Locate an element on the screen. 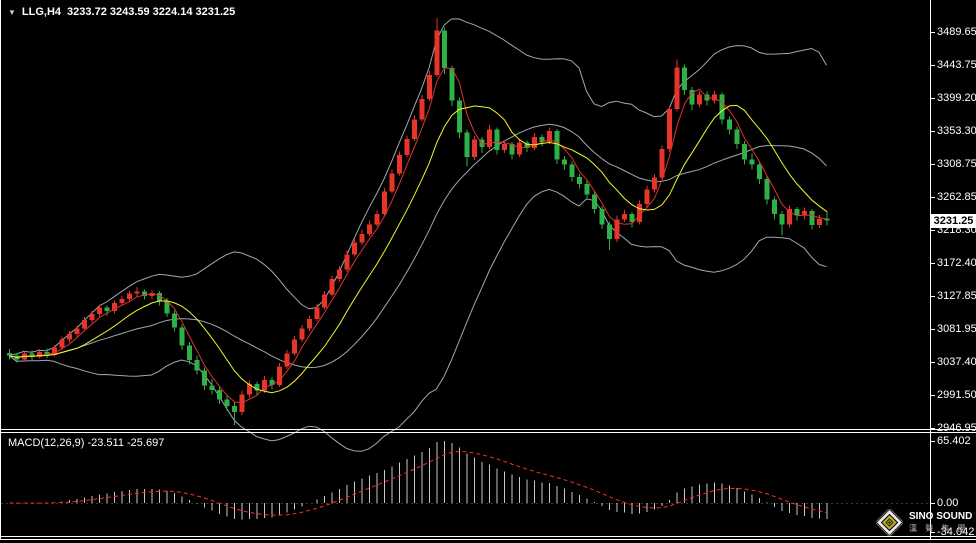 This screenshot has width=976, height=543. diamond-logo-icon is located at coordinates (889, 522).